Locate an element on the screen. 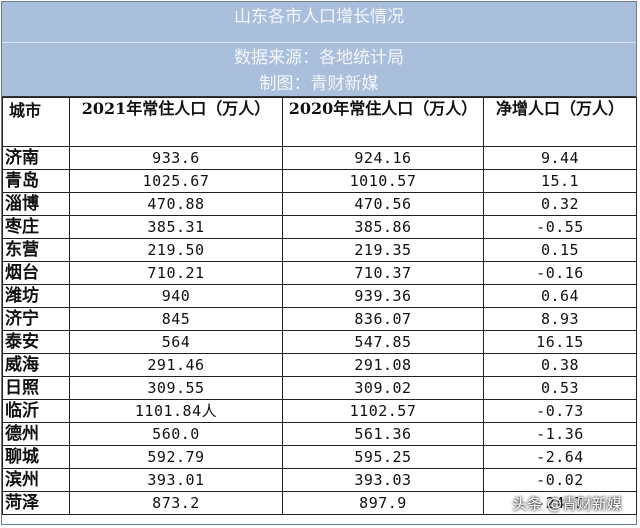 This screenshot has height=528, width=640. cell-city: 枣庄 is located at coordinates (36, 227).